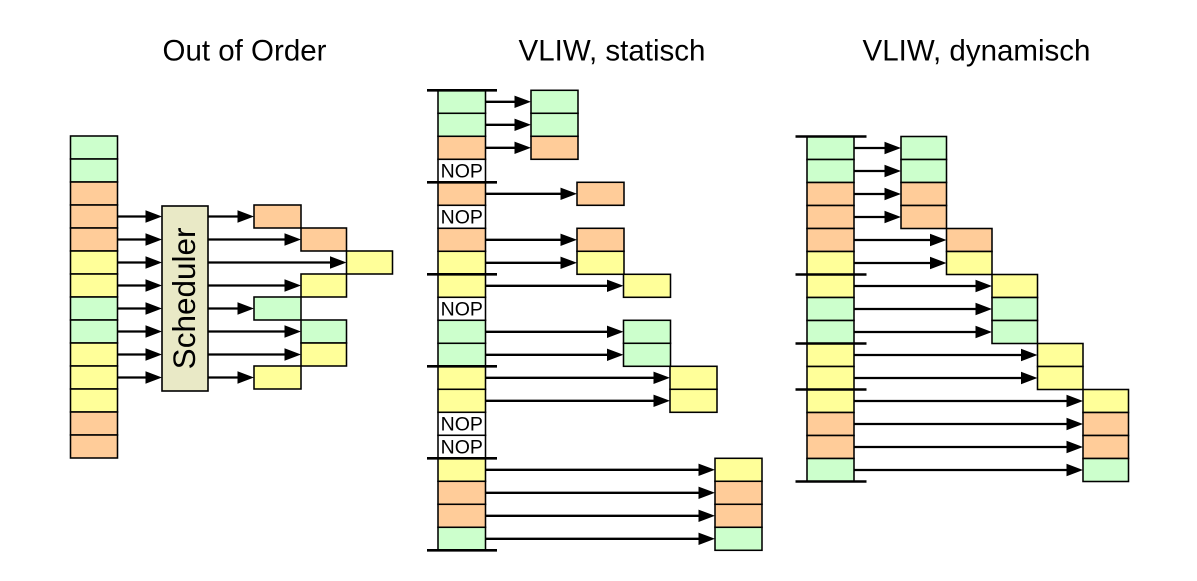 This screenshot has width=1197, height=581. I want to click on svg-text: Out of Order, so click(245, 51).